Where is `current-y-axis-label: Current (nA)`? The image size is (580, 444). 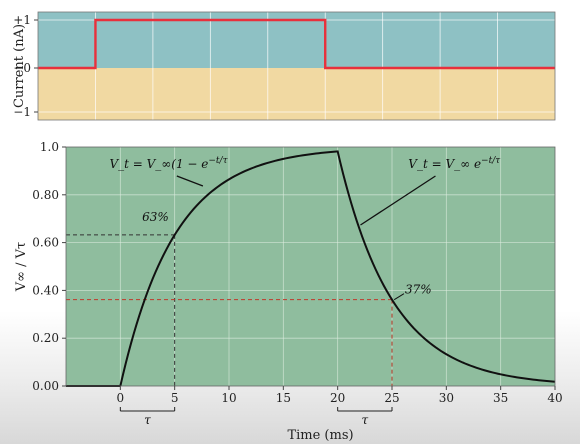
current-y-axis-label: Current (nA) is located at coordinates (19, 66).